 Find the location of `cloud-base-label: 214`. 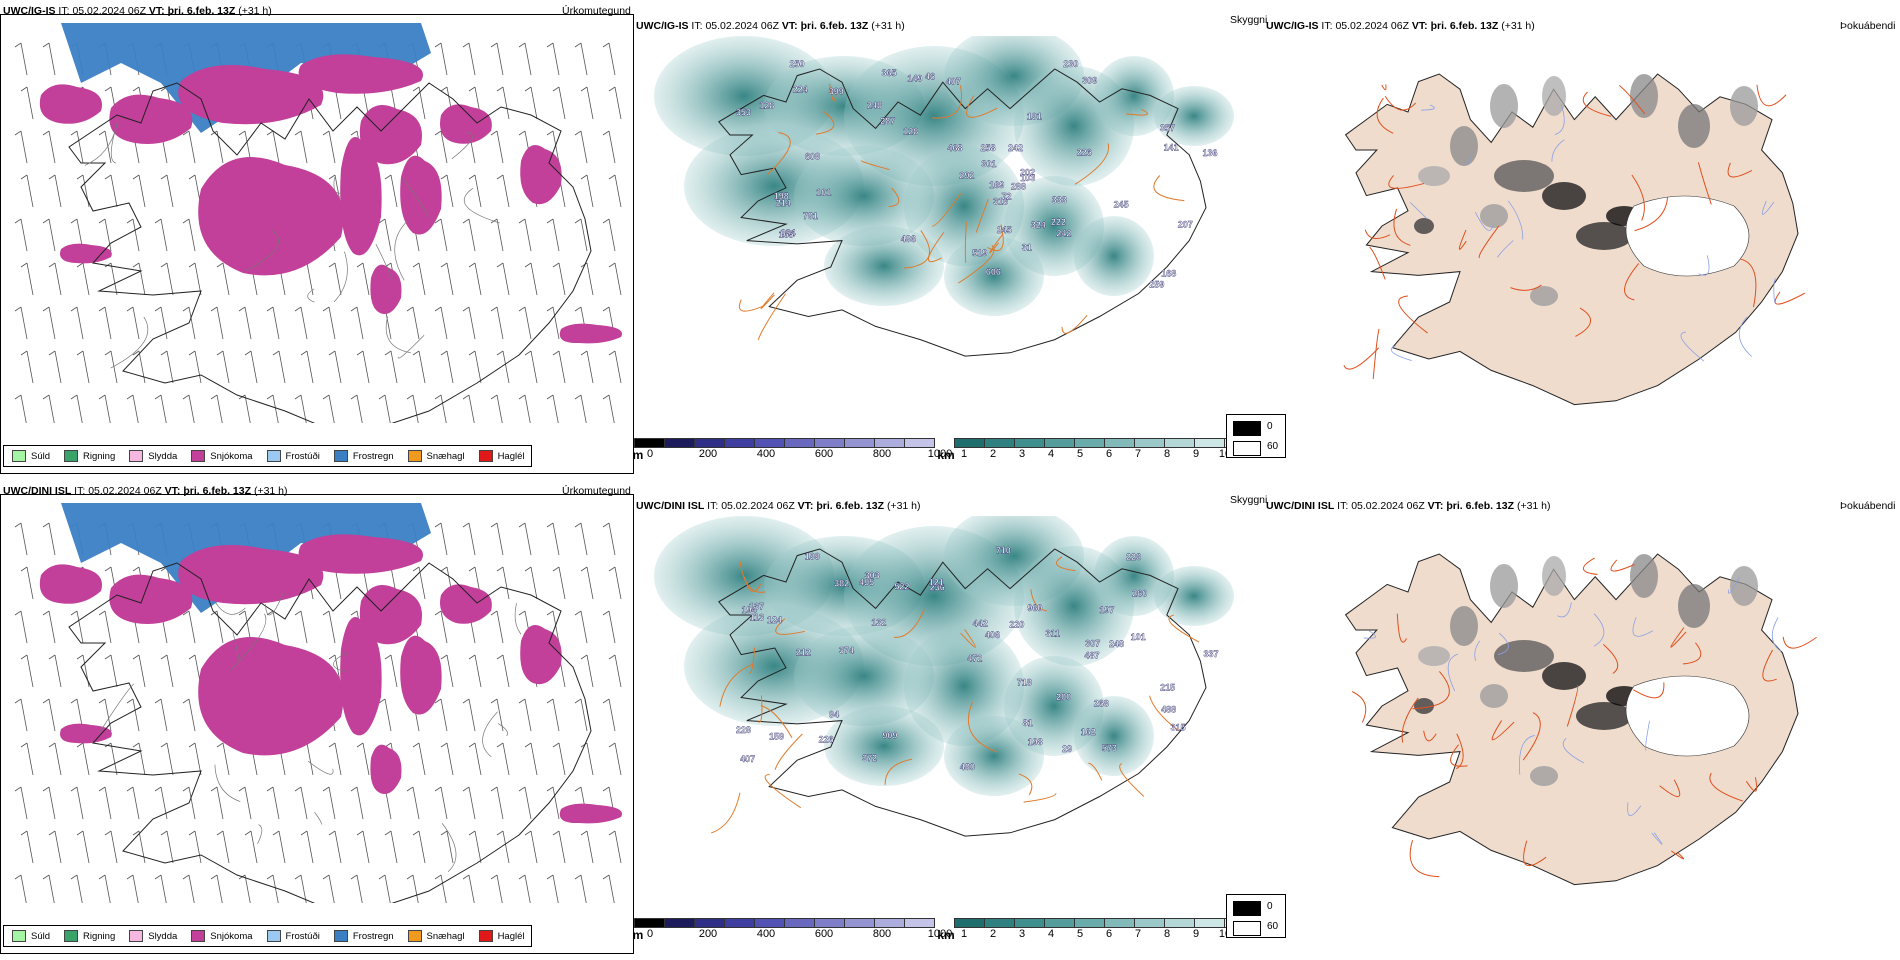

cloud-base-label: 214 is located at coordinates (783, 203).